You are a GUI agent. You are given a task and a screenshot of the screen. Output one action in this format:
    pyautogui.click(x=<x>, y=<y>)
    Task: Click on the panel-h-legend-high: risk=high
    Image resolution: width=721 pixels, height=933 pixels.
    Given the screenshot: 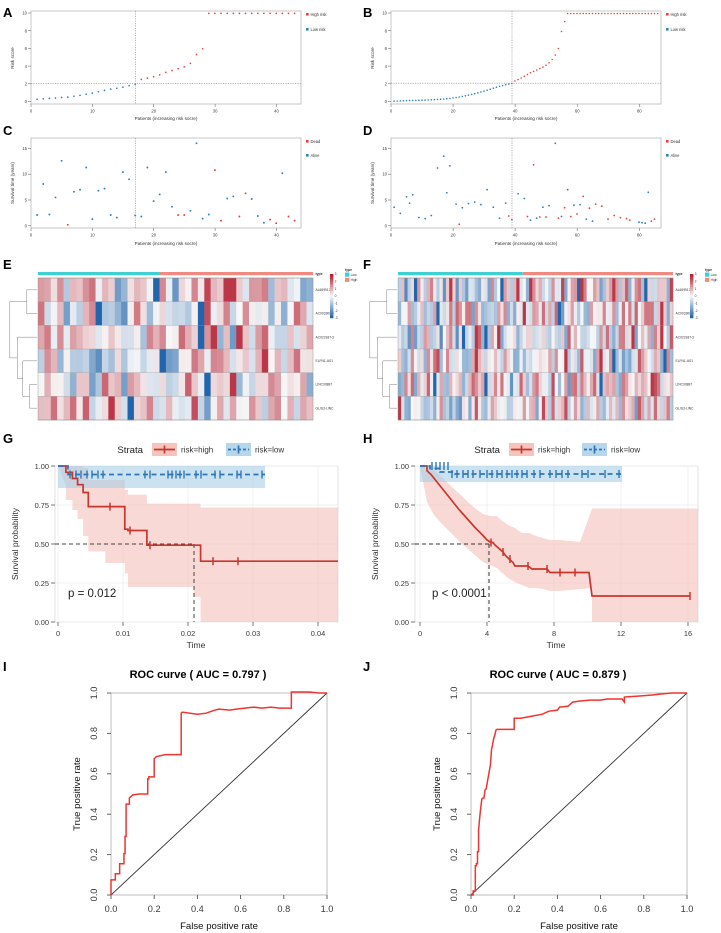 What is the action you would take?
    pyautogui.click(x=539, y=449)
    